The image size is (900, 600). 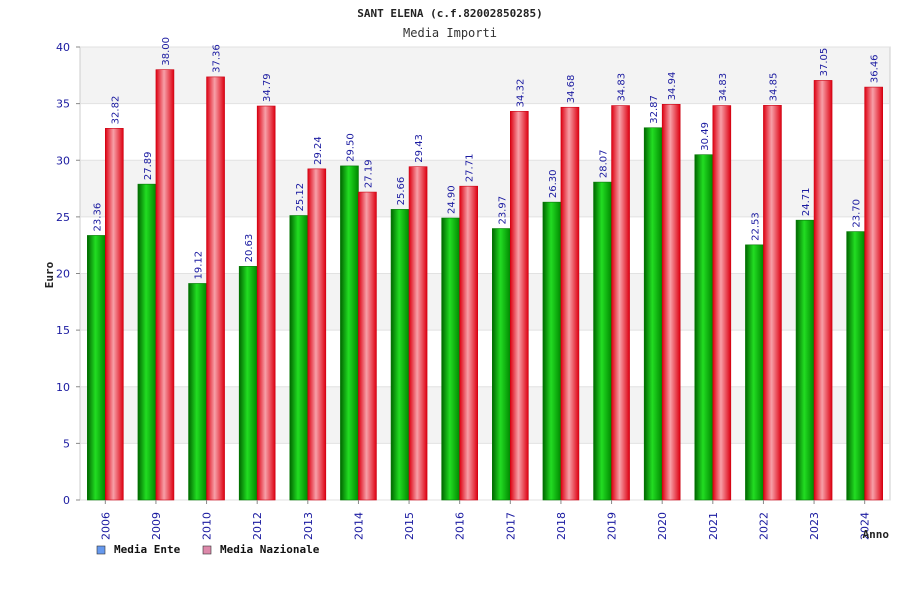 What do you see at coordinates (270, 549) in the screenshot?
I see `legend-label-nazionale: Media Nazionale` at bounding box center [270, 549].